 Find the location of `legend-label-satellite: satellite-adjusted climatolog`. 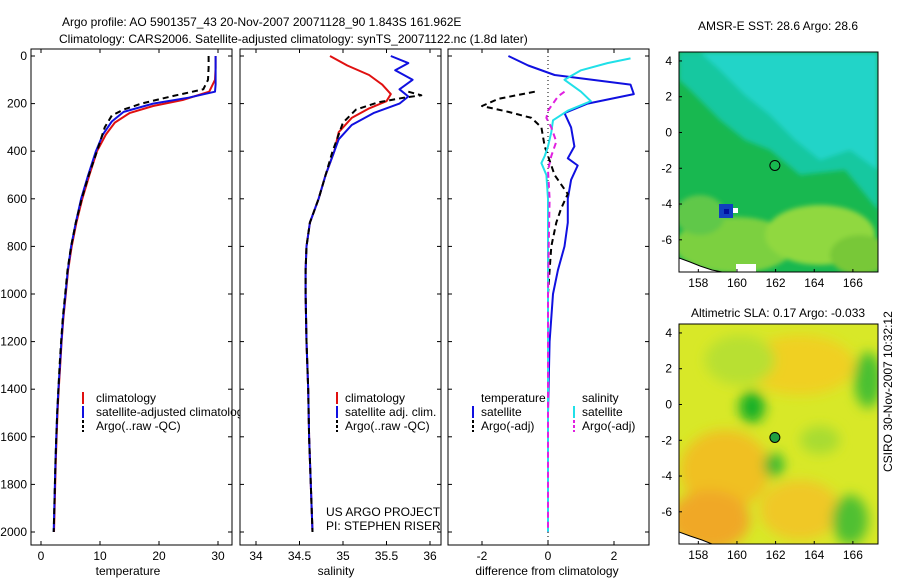

legend-label-satellite: satellite-adjusted climatolog is located at coordinates (169, 412).